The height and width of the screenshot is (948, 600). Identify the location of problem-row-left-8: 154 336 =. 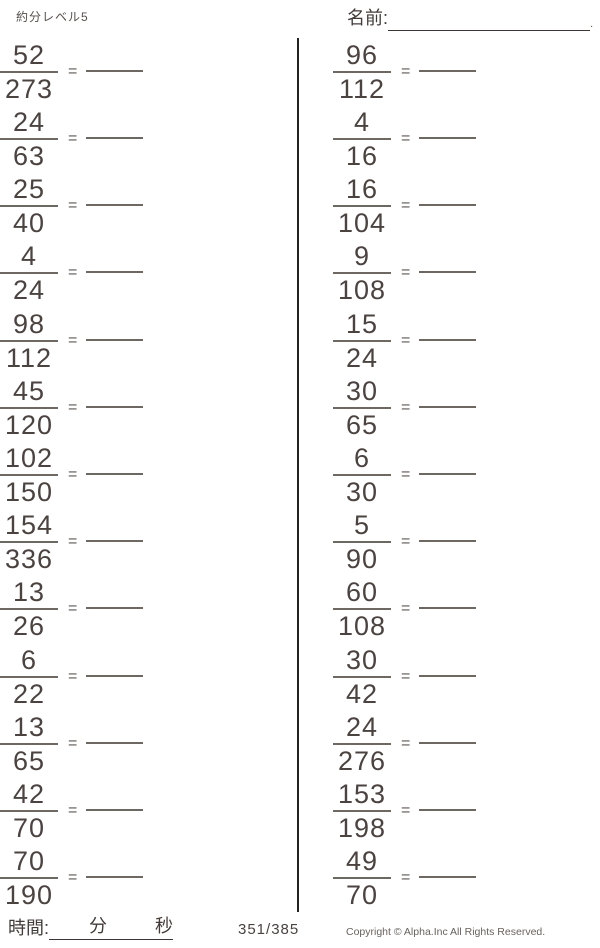
(148, 542).